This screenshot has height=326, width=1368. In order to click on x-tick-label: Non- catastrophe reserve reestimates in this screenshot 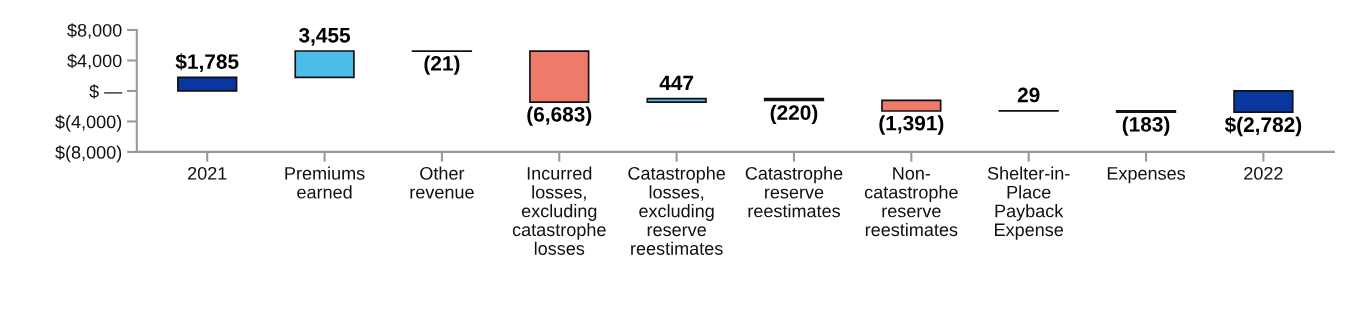, I will do `click(911, 202)`.